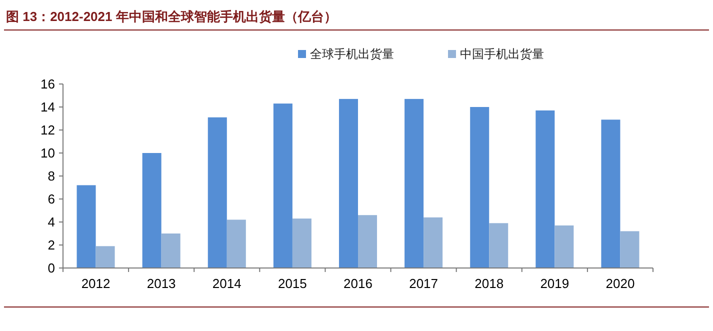 This screenshot has width=713, height=331. I want to click on y-tick-label: 6, so click(51, 199).